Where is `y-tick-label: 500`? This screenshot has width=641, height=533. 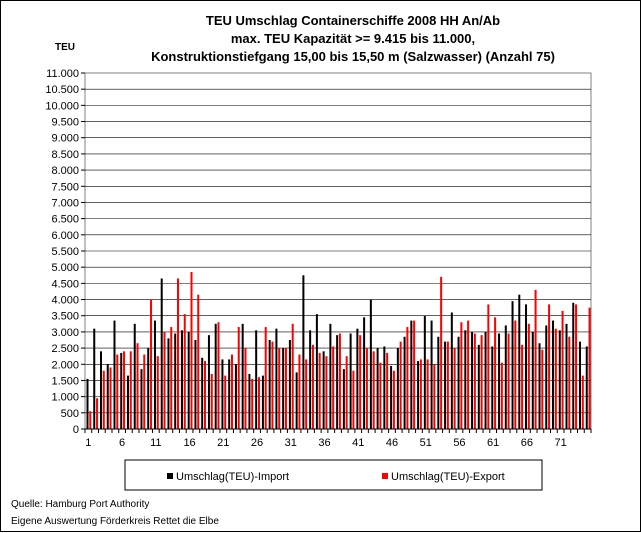
y-tick-label: 500 is located at coordinates (70, 414).